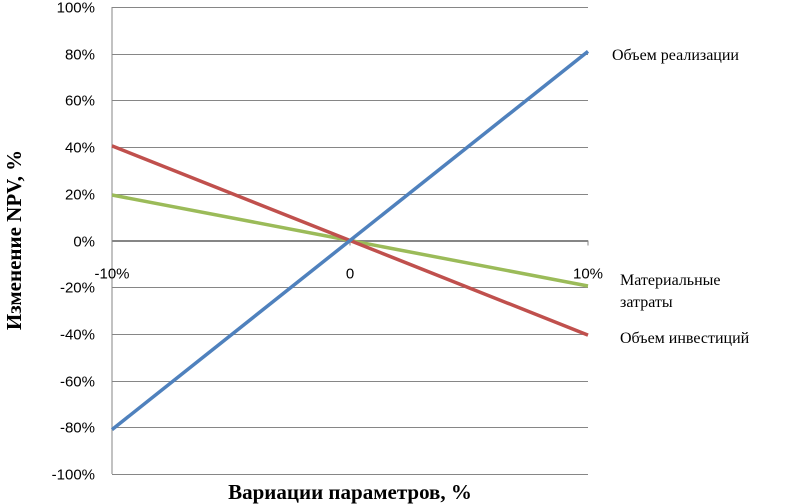 This screenshot has width=789, height=504. I want to click on legend-entry: Объем реализации, so click(675, 55).